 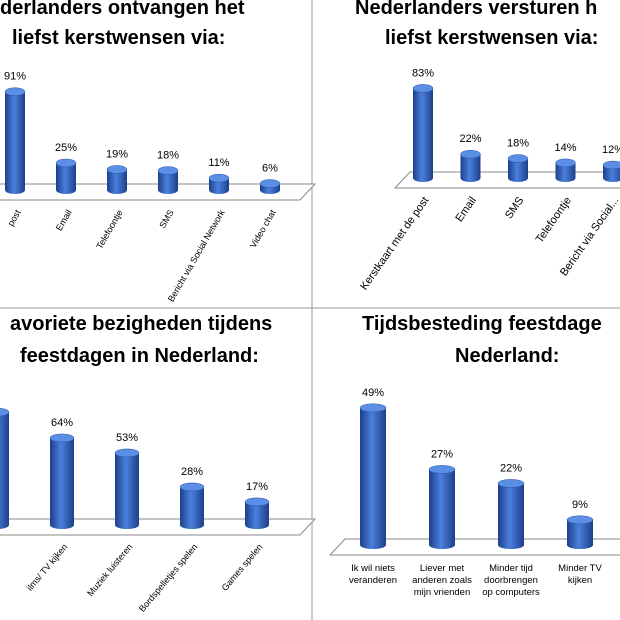 I want to click on value-label: 11%, so click(x=218, y=163).